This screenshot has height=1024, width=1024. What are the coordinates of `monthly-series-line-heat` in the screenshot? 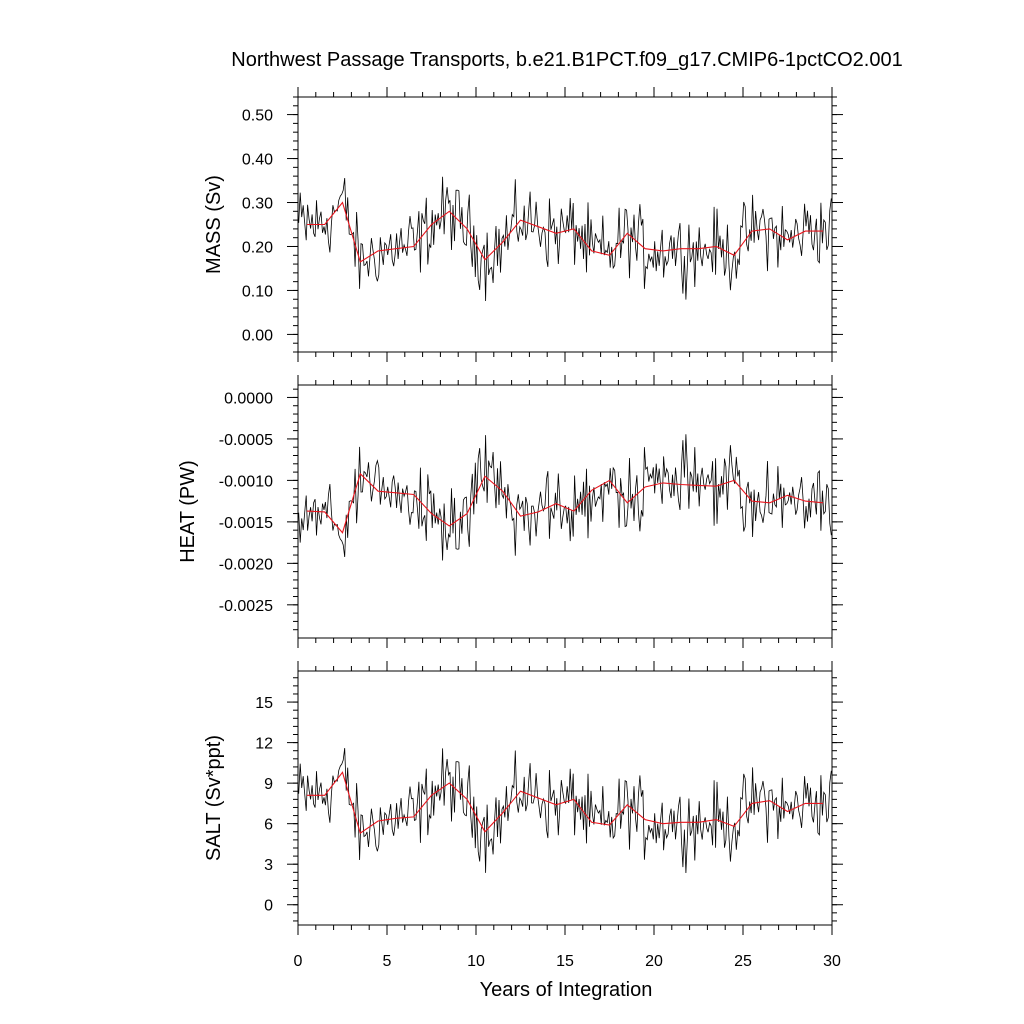 It's located at (565, 497).